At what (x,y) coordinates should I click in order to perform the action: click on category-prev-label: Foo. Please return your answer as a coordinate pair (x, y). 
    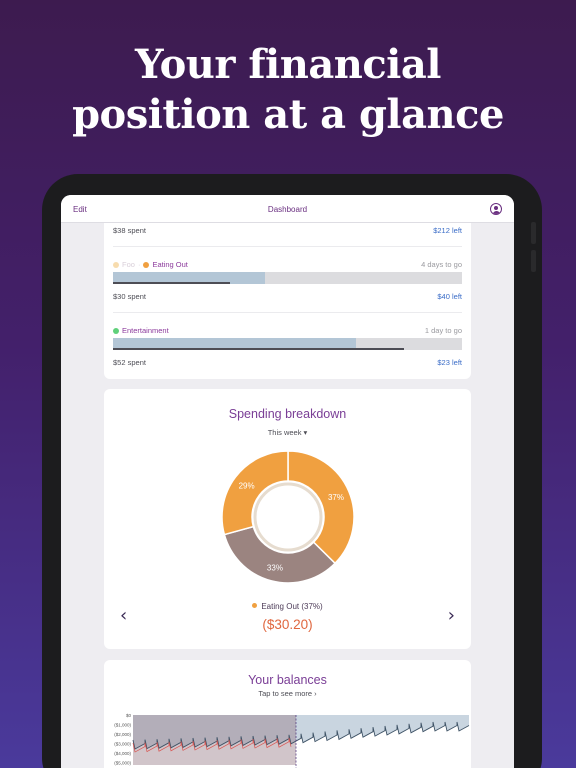
    Looking at the image, I should click on (128, 264).